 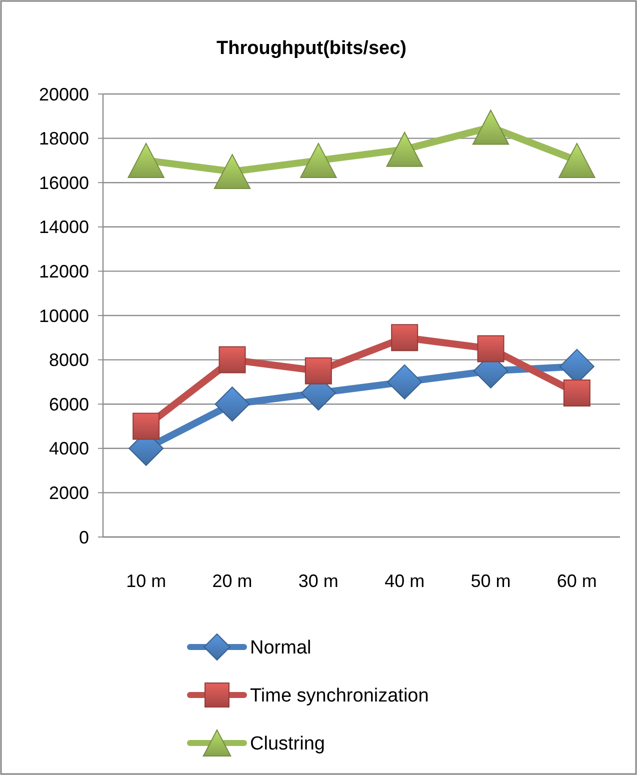 I want to click on y-tick-label: 16000, so click(x=63, y=182).